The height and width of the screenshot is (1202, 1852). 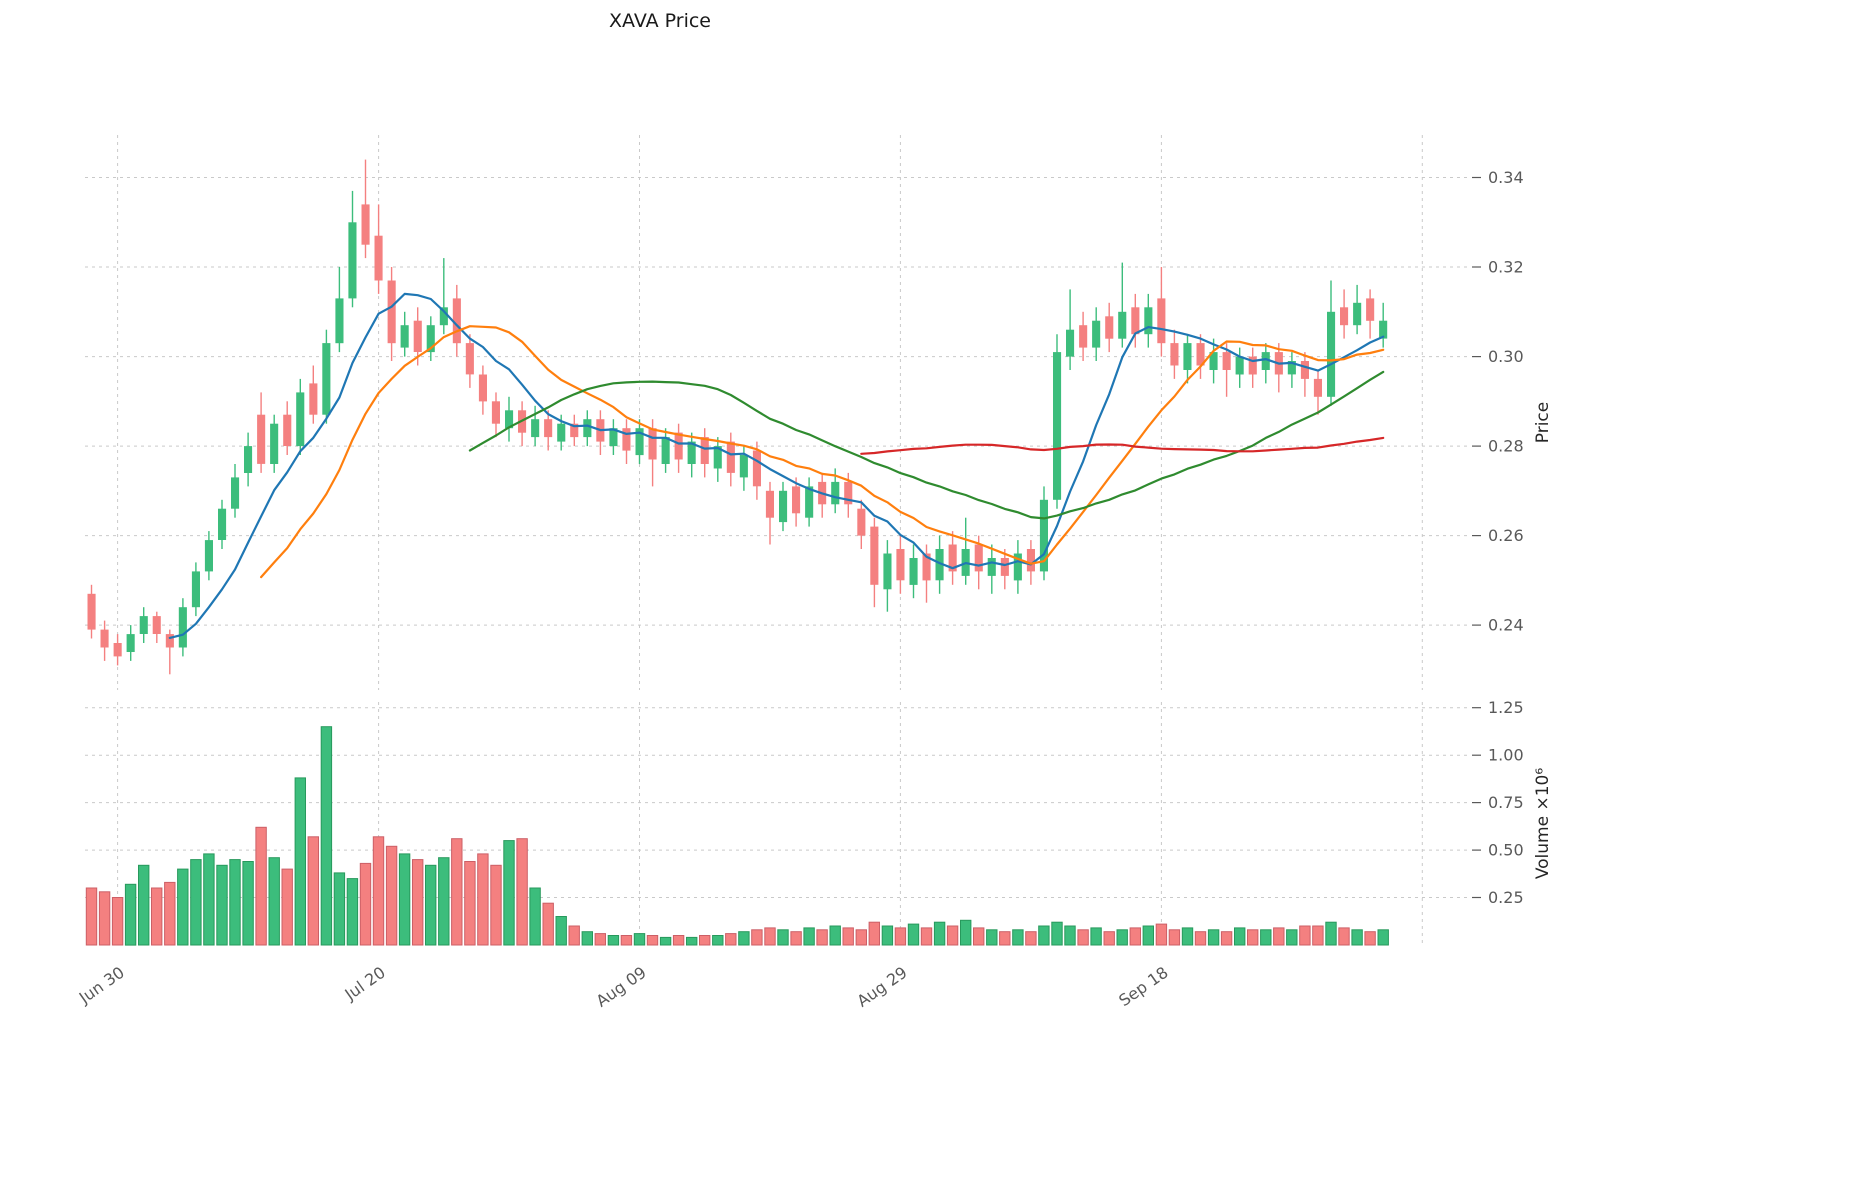 What do you see at coordinates (1506, 267) in the screenshot?
I see `price-tick-label: 0.32` at bounding box center [1506, 267].